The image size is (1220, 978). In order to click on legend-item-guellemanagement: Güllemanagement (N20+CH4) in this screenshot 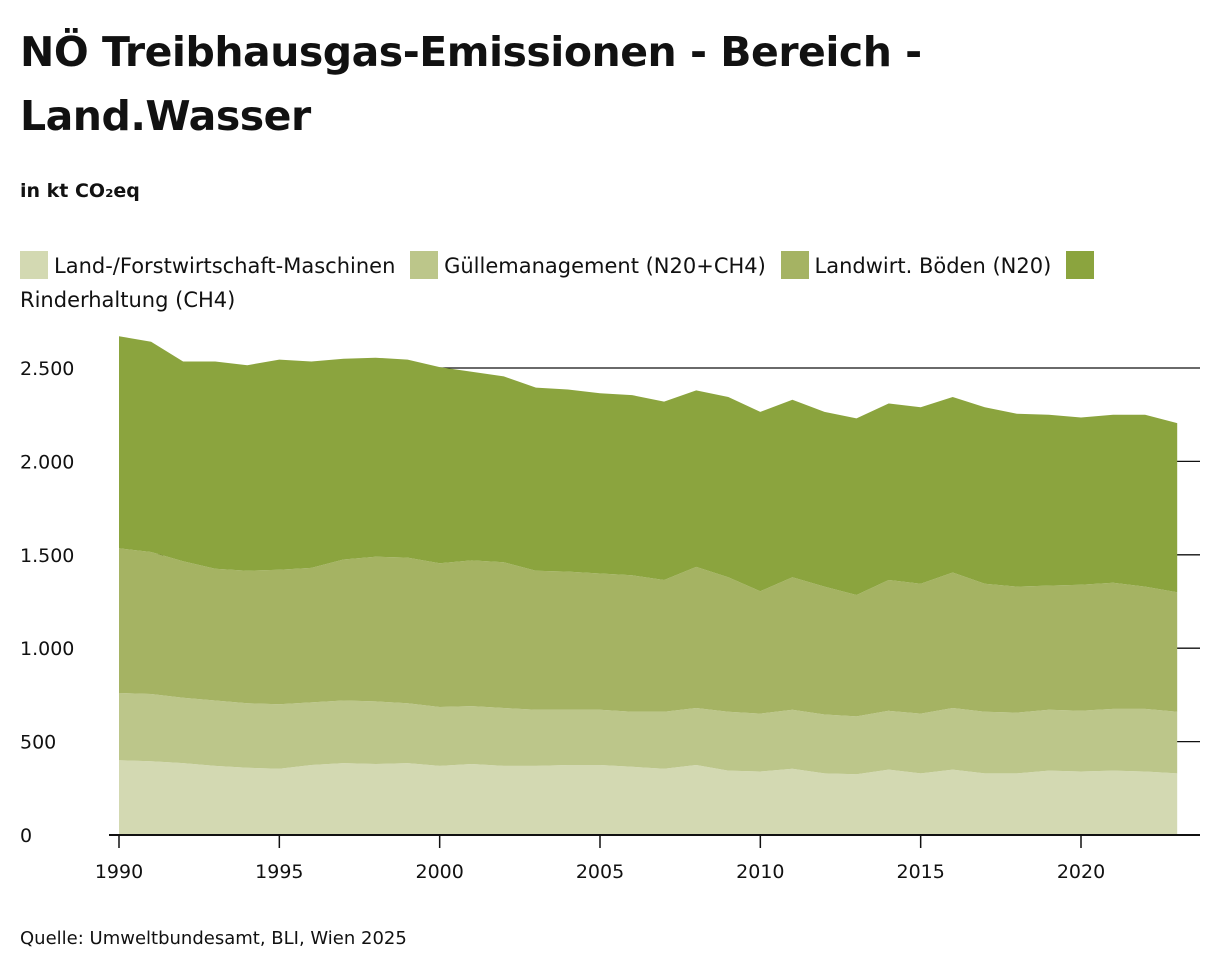, I will do `click(591, 265)`.